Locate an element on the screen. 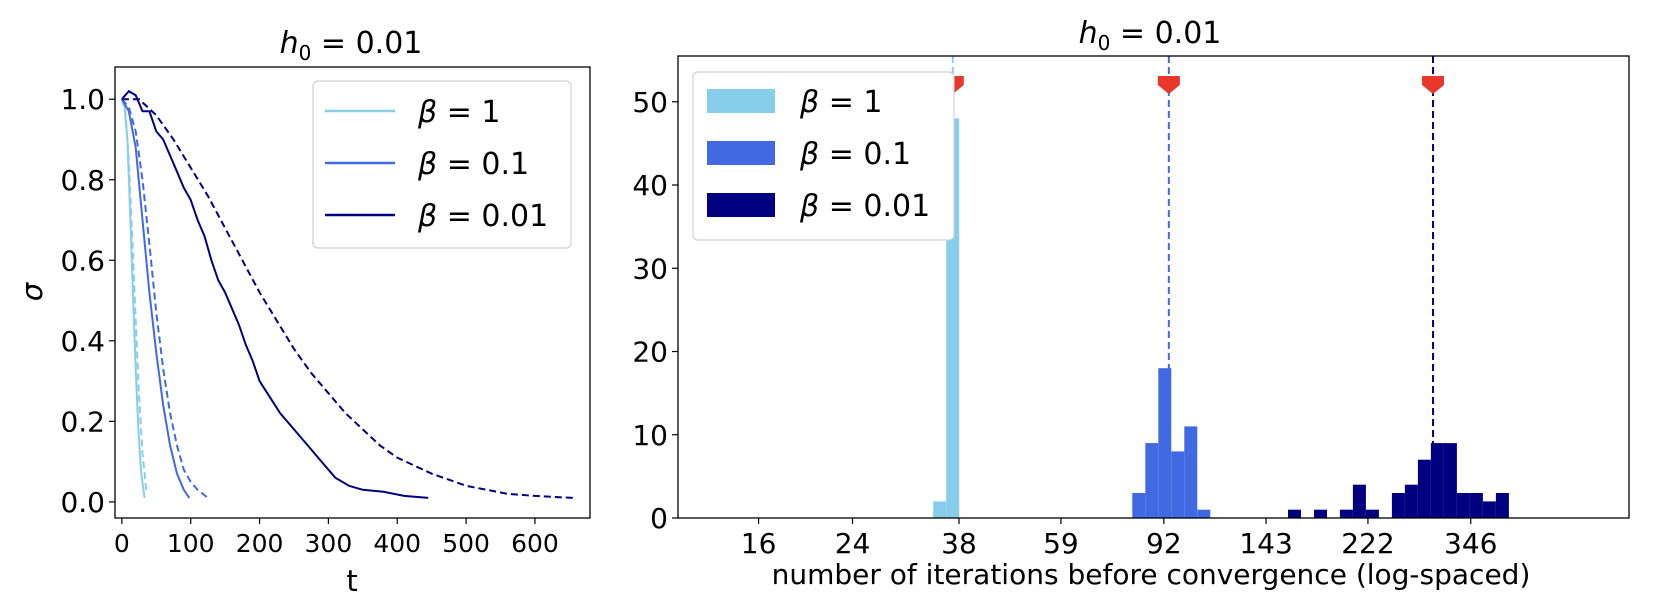  x-tick-label: 200 is located at coordinates (260, 543).